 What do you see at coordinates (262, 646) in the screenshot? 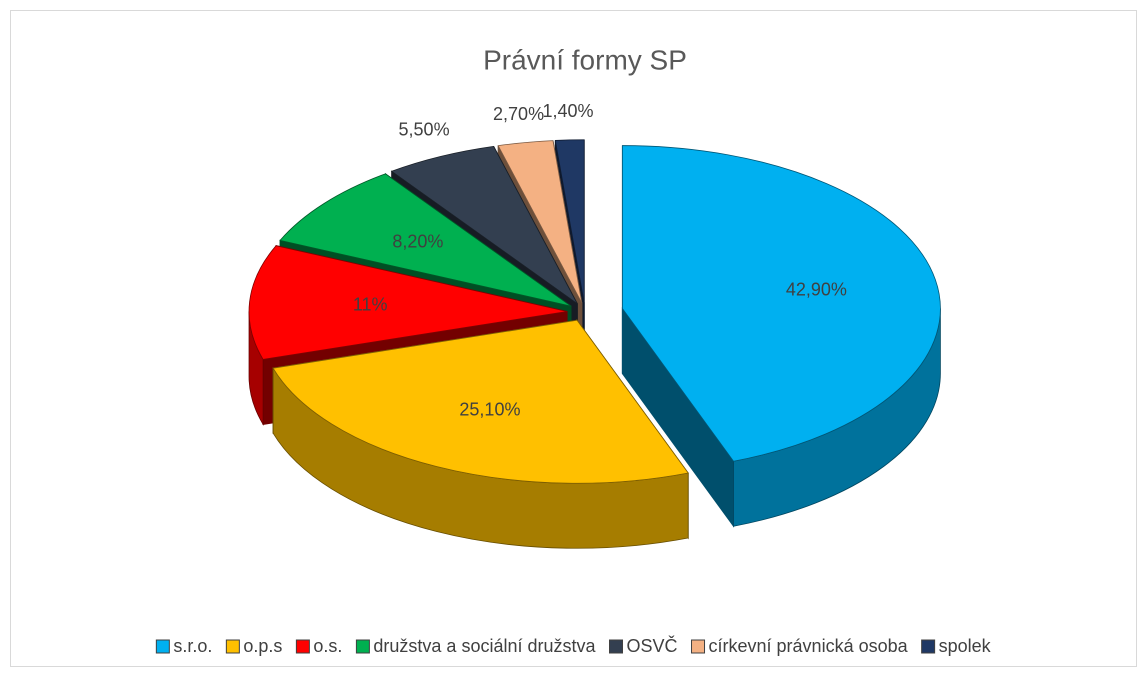
I see `legend-label: o.p.s` at bounding box center [262, 646].